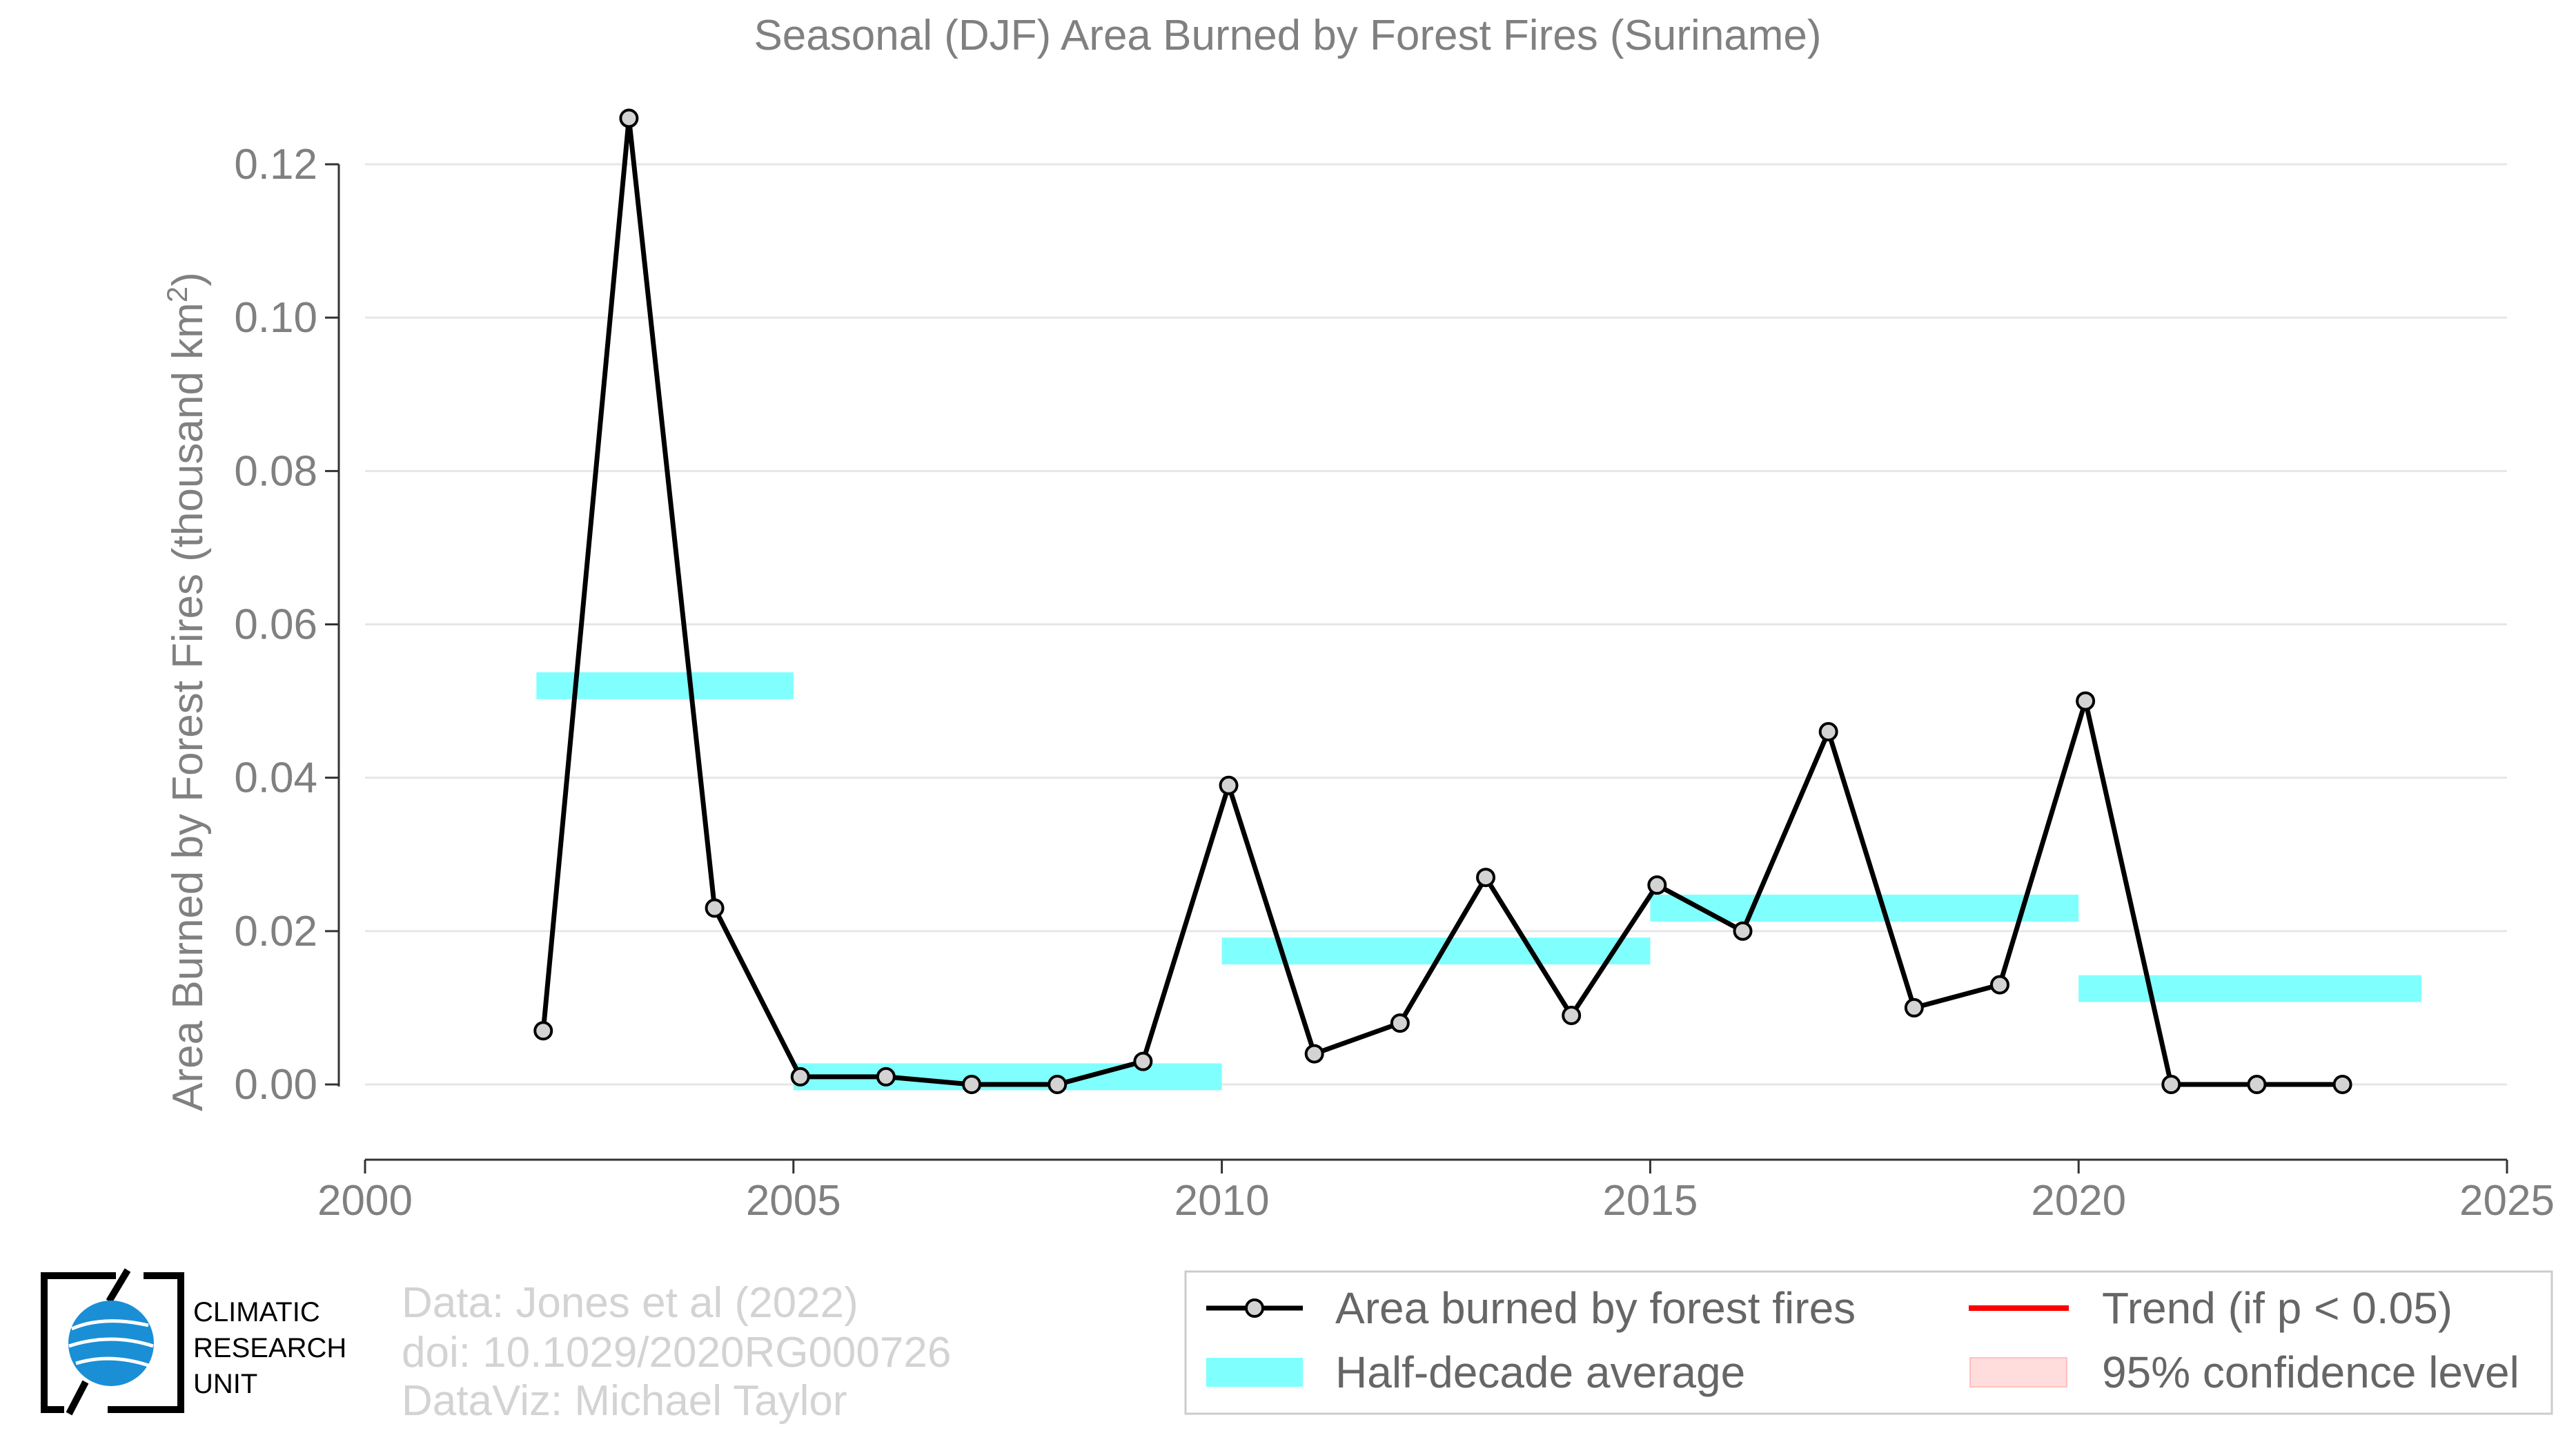  Describe the element at coordinates (275, 1085) in the screenshot. I see `y-tick-label: 0.00` at that location.